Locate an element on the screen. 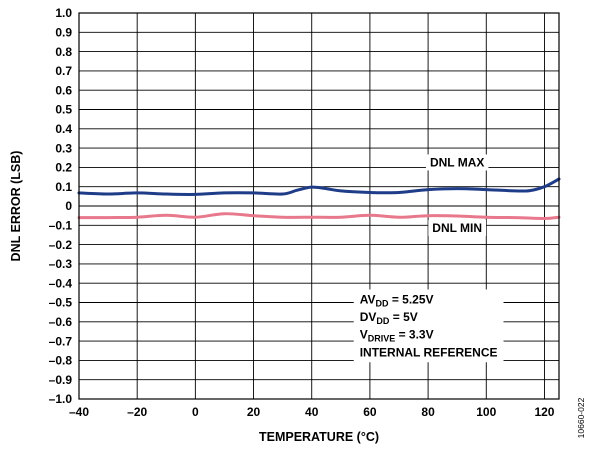 This screenshot has width=592, height=449. condition-line: INTERNAL REFERENCE is located at coordinates (429, 352).